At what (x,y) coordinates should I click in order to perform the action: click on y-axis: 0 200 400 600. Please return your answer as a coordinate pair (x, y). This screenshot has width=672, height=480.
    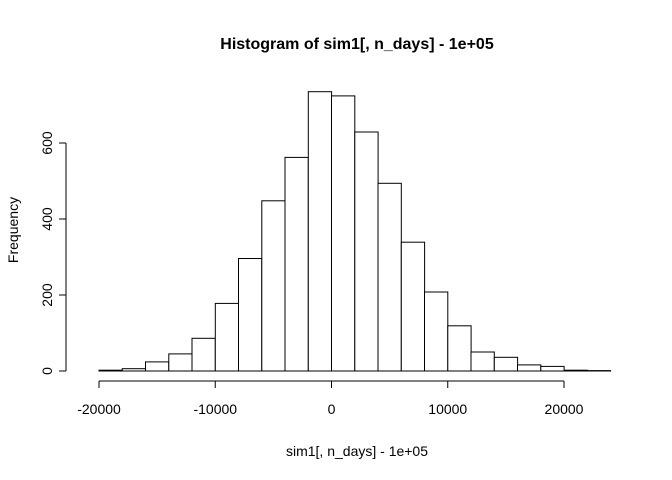
    Looking at the image, I should click on (53, 253).